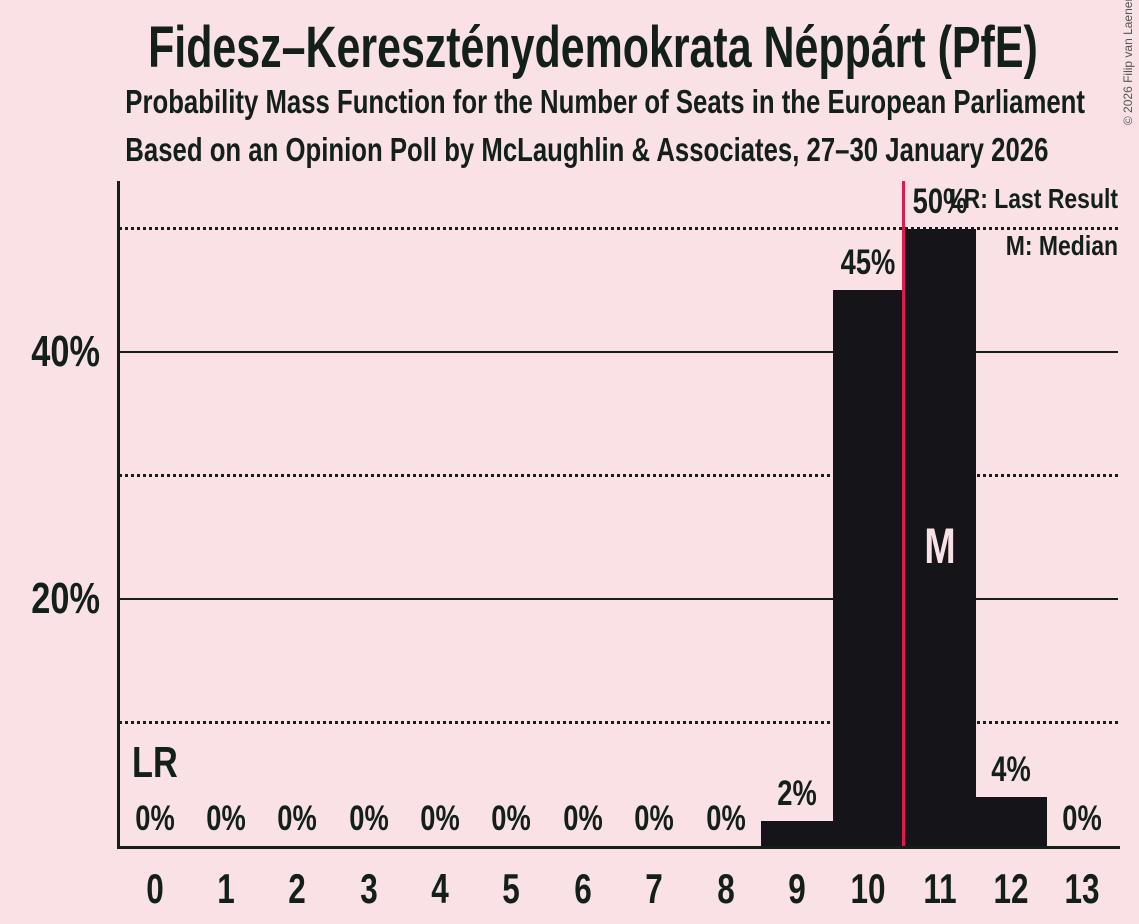 This screenshot has width=1139, height=924. Describe the element at coordinates (939, 888) in the screenshot. I see `x-axis-label-11: 11` at that location.